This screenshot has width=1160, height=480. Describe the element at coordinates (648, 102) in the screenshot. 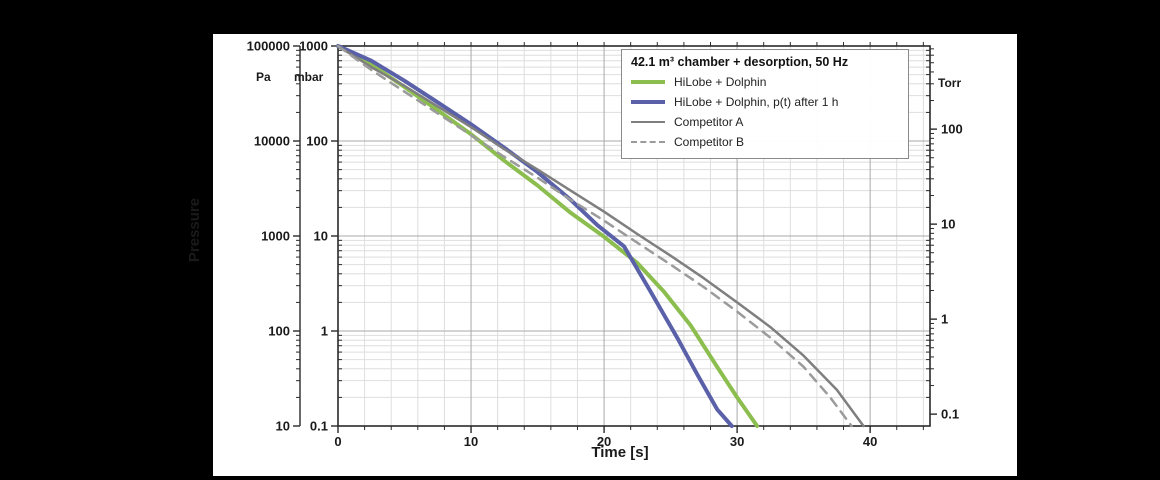

I see `legend-swatch-blue-line` at that location.